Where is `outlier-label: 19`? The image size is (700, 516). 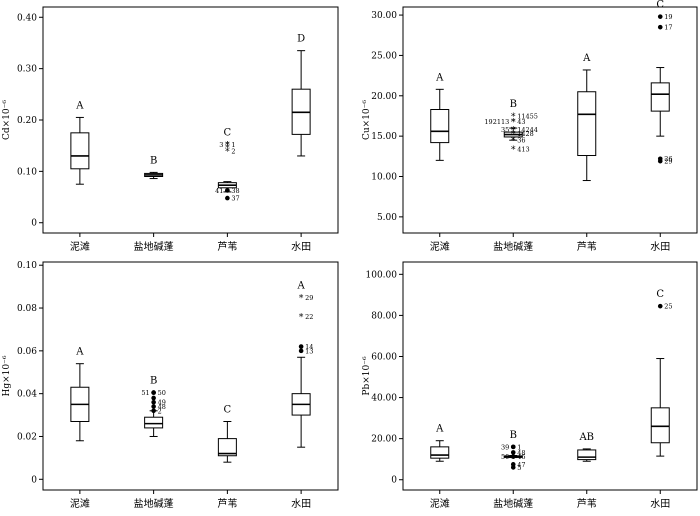 outlier-label: 19 is located at coordinates (668, 17).